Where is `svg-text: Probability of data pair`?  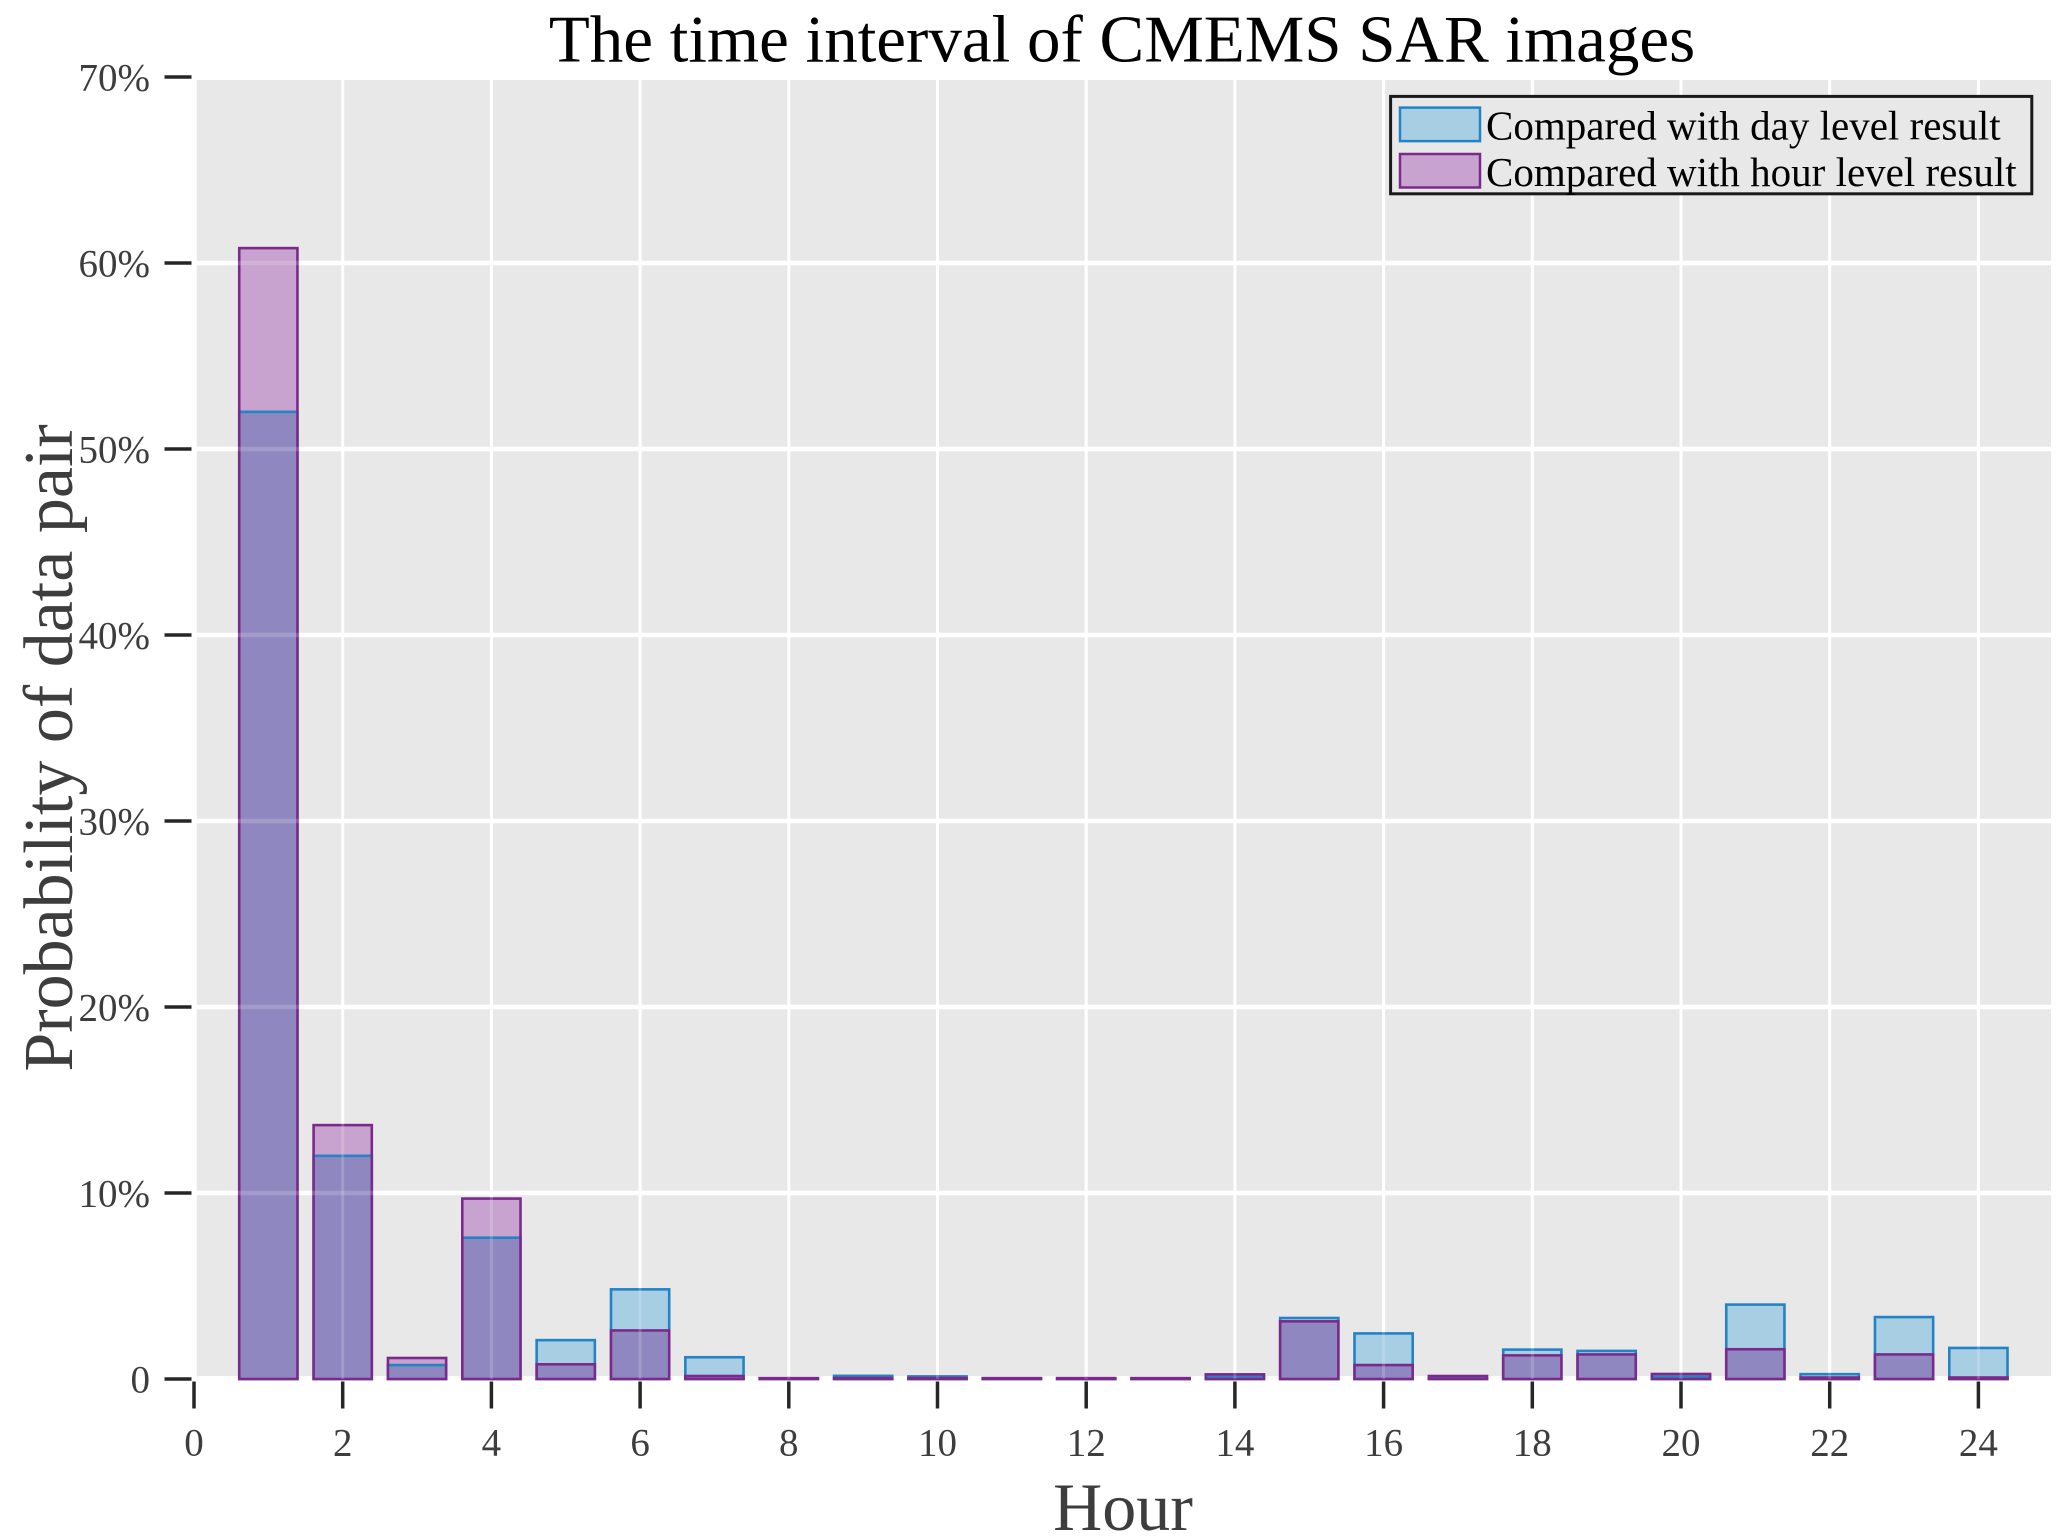
svg-text: Probability of data pair is located at coordinates (49, 747).